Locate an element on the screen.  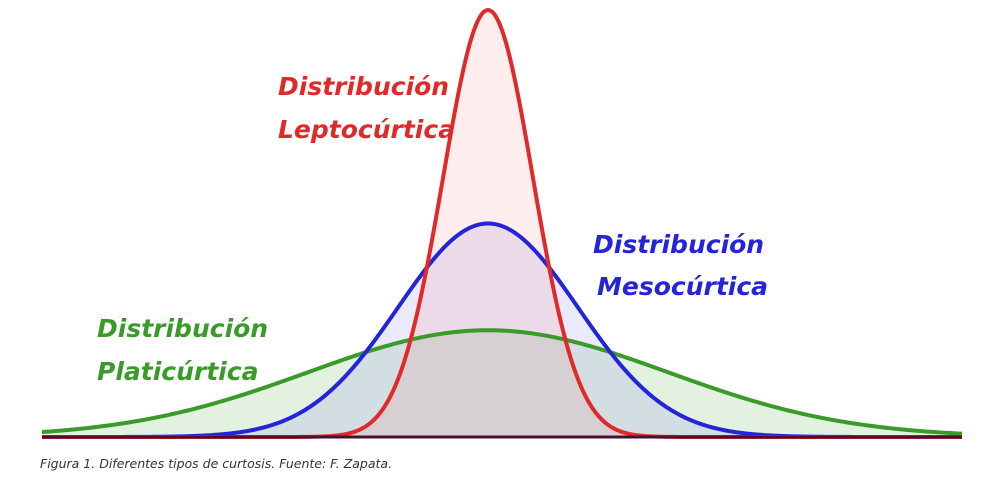
label-platicurtica-2: Platicúrtica is located at coordinates (177, 371).